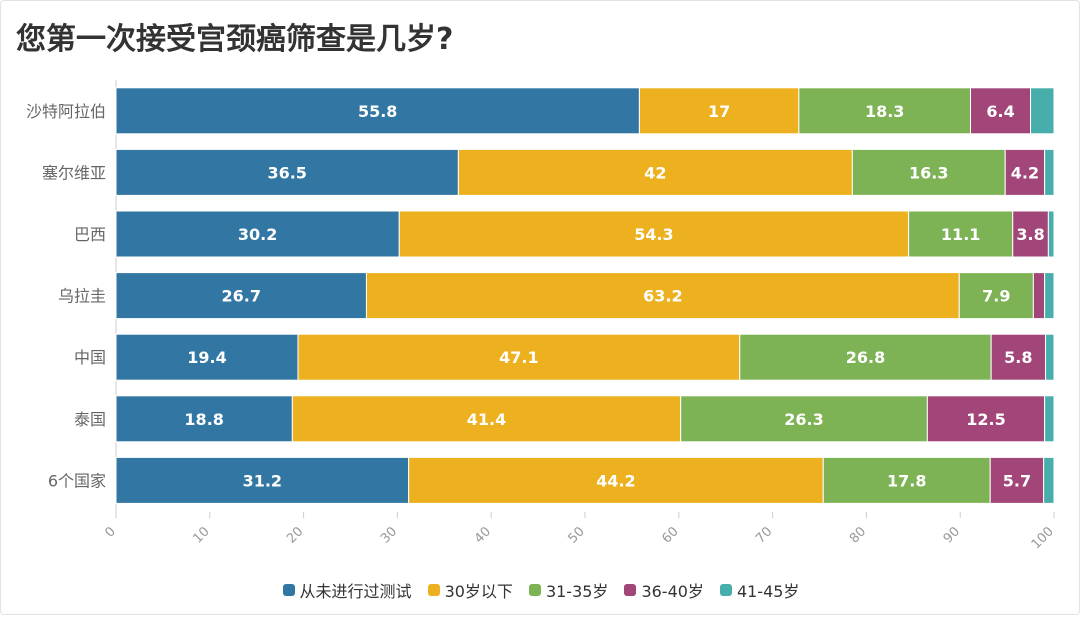 The height and width of the screenshot is (617, 1082). Describe the element at coordinates (928, 172) in the screenshot. I see `data-label: 16.3` at that location.